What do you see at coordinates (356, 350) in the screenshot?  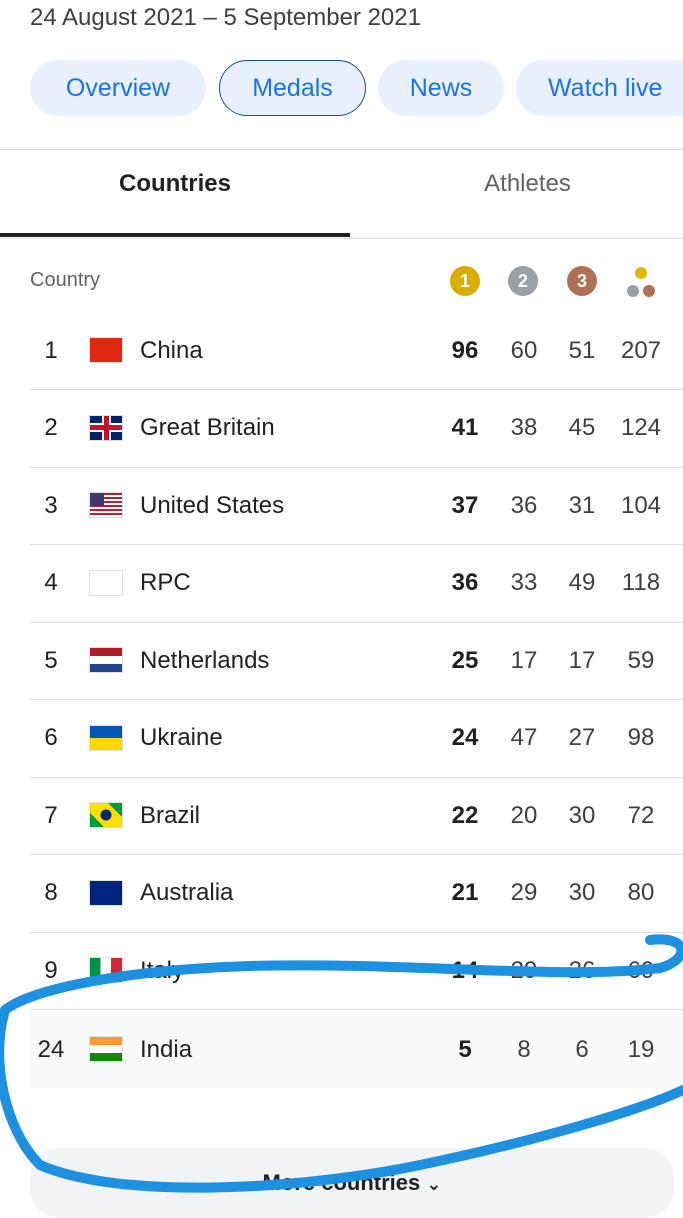 I see `table-row: 1 China 96 60 51 207` at bounding box center [356, 350].